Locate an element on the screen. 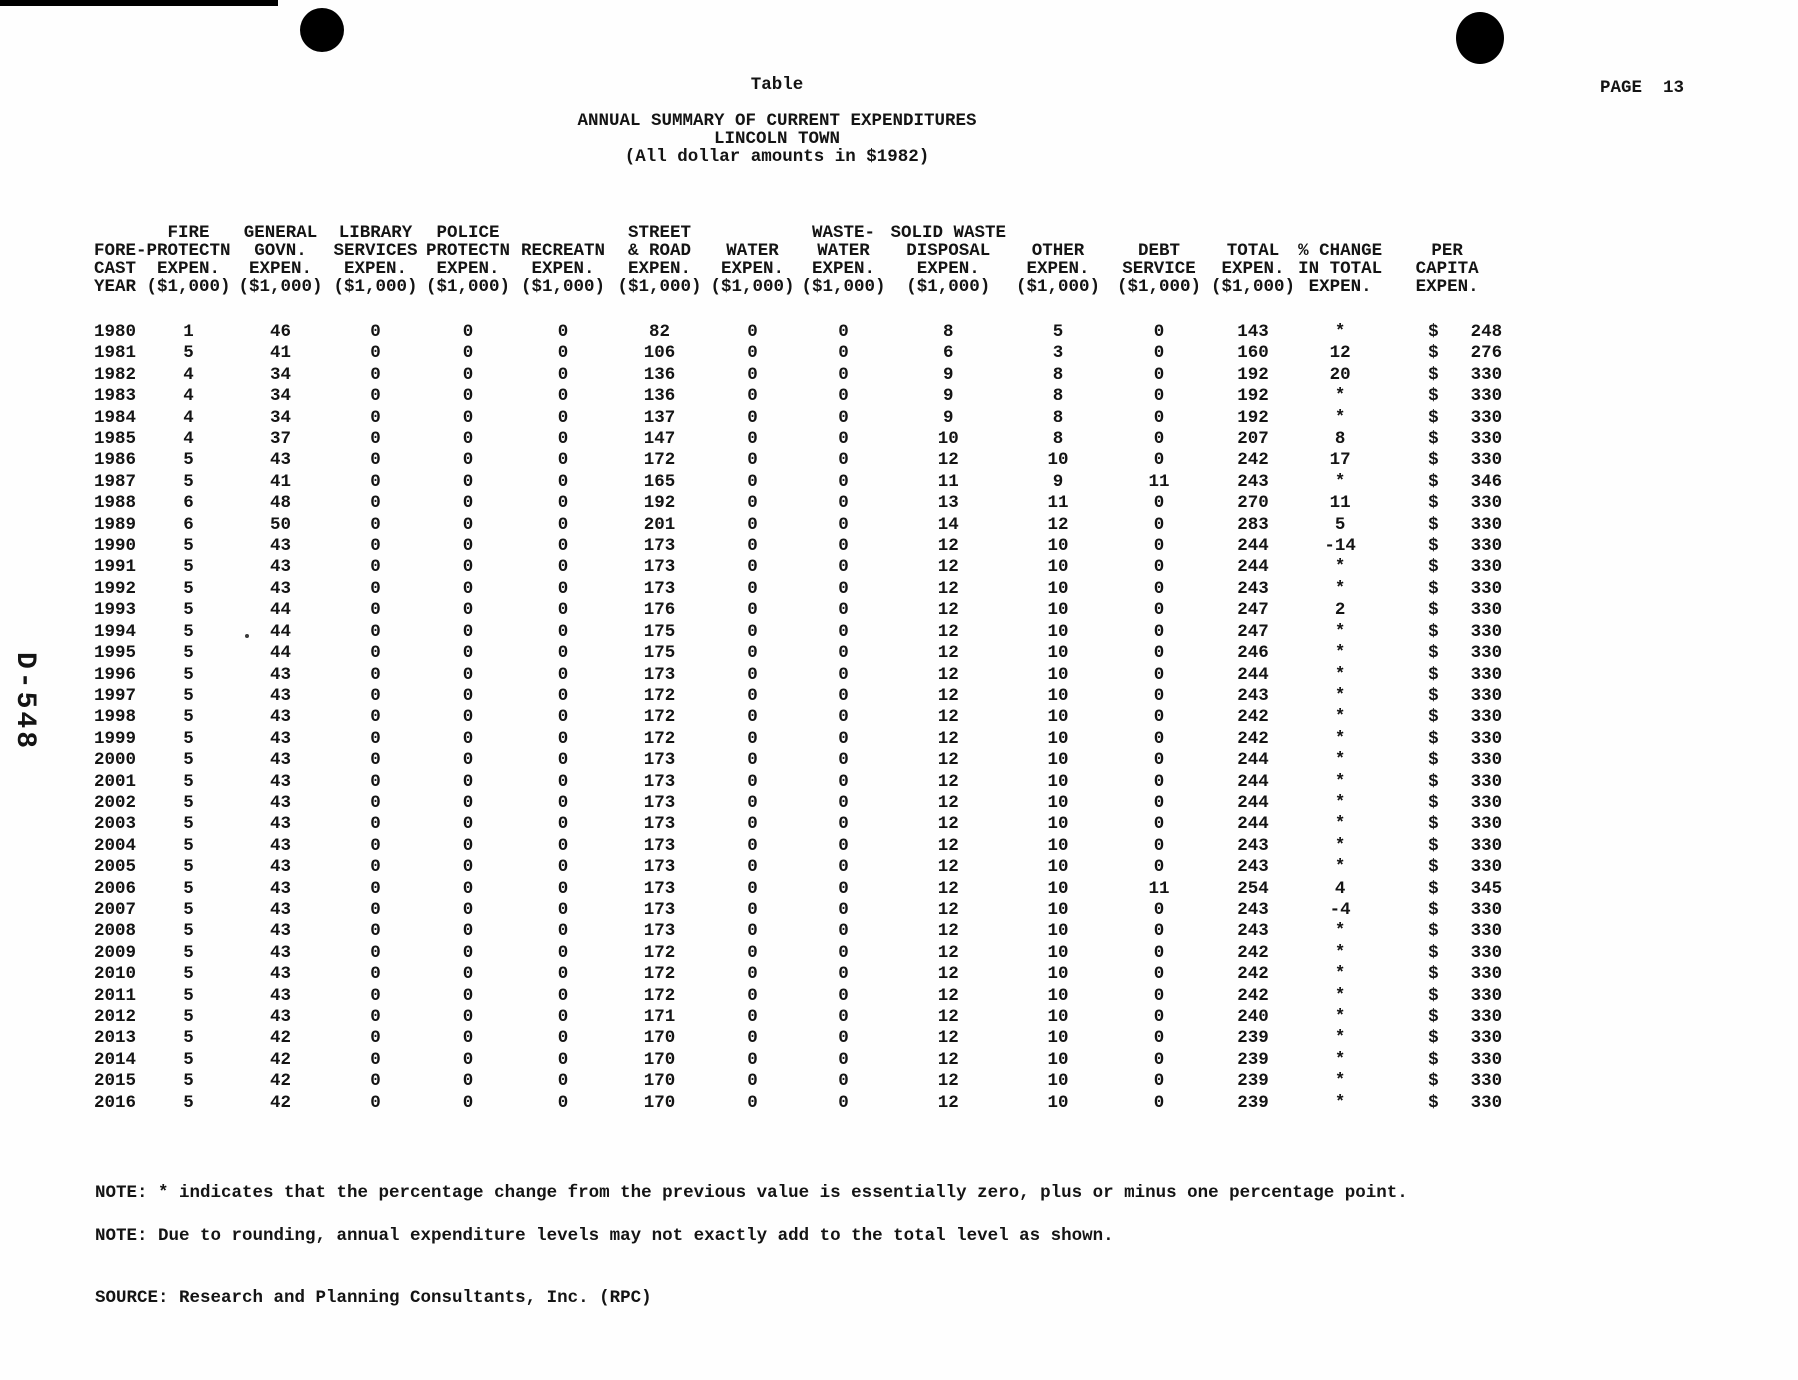  cell-solid_waste: 13 is located at coordinates (948, 503).